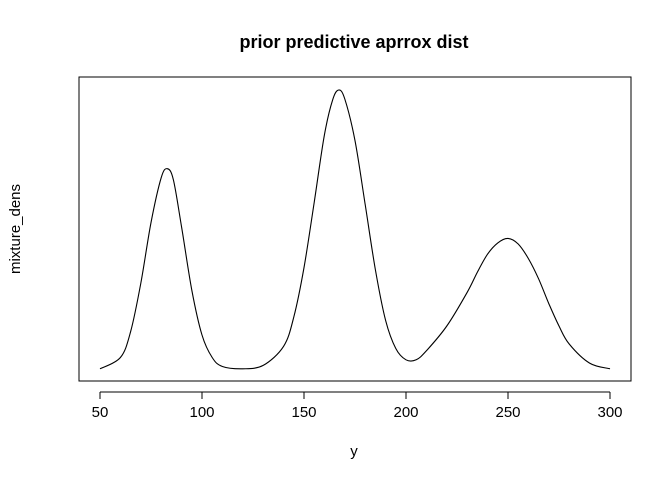  What do you see at coordinates (405, 412) in the screenshot?
I see `x-tick-label: 200` at bounding box center [405, 412].